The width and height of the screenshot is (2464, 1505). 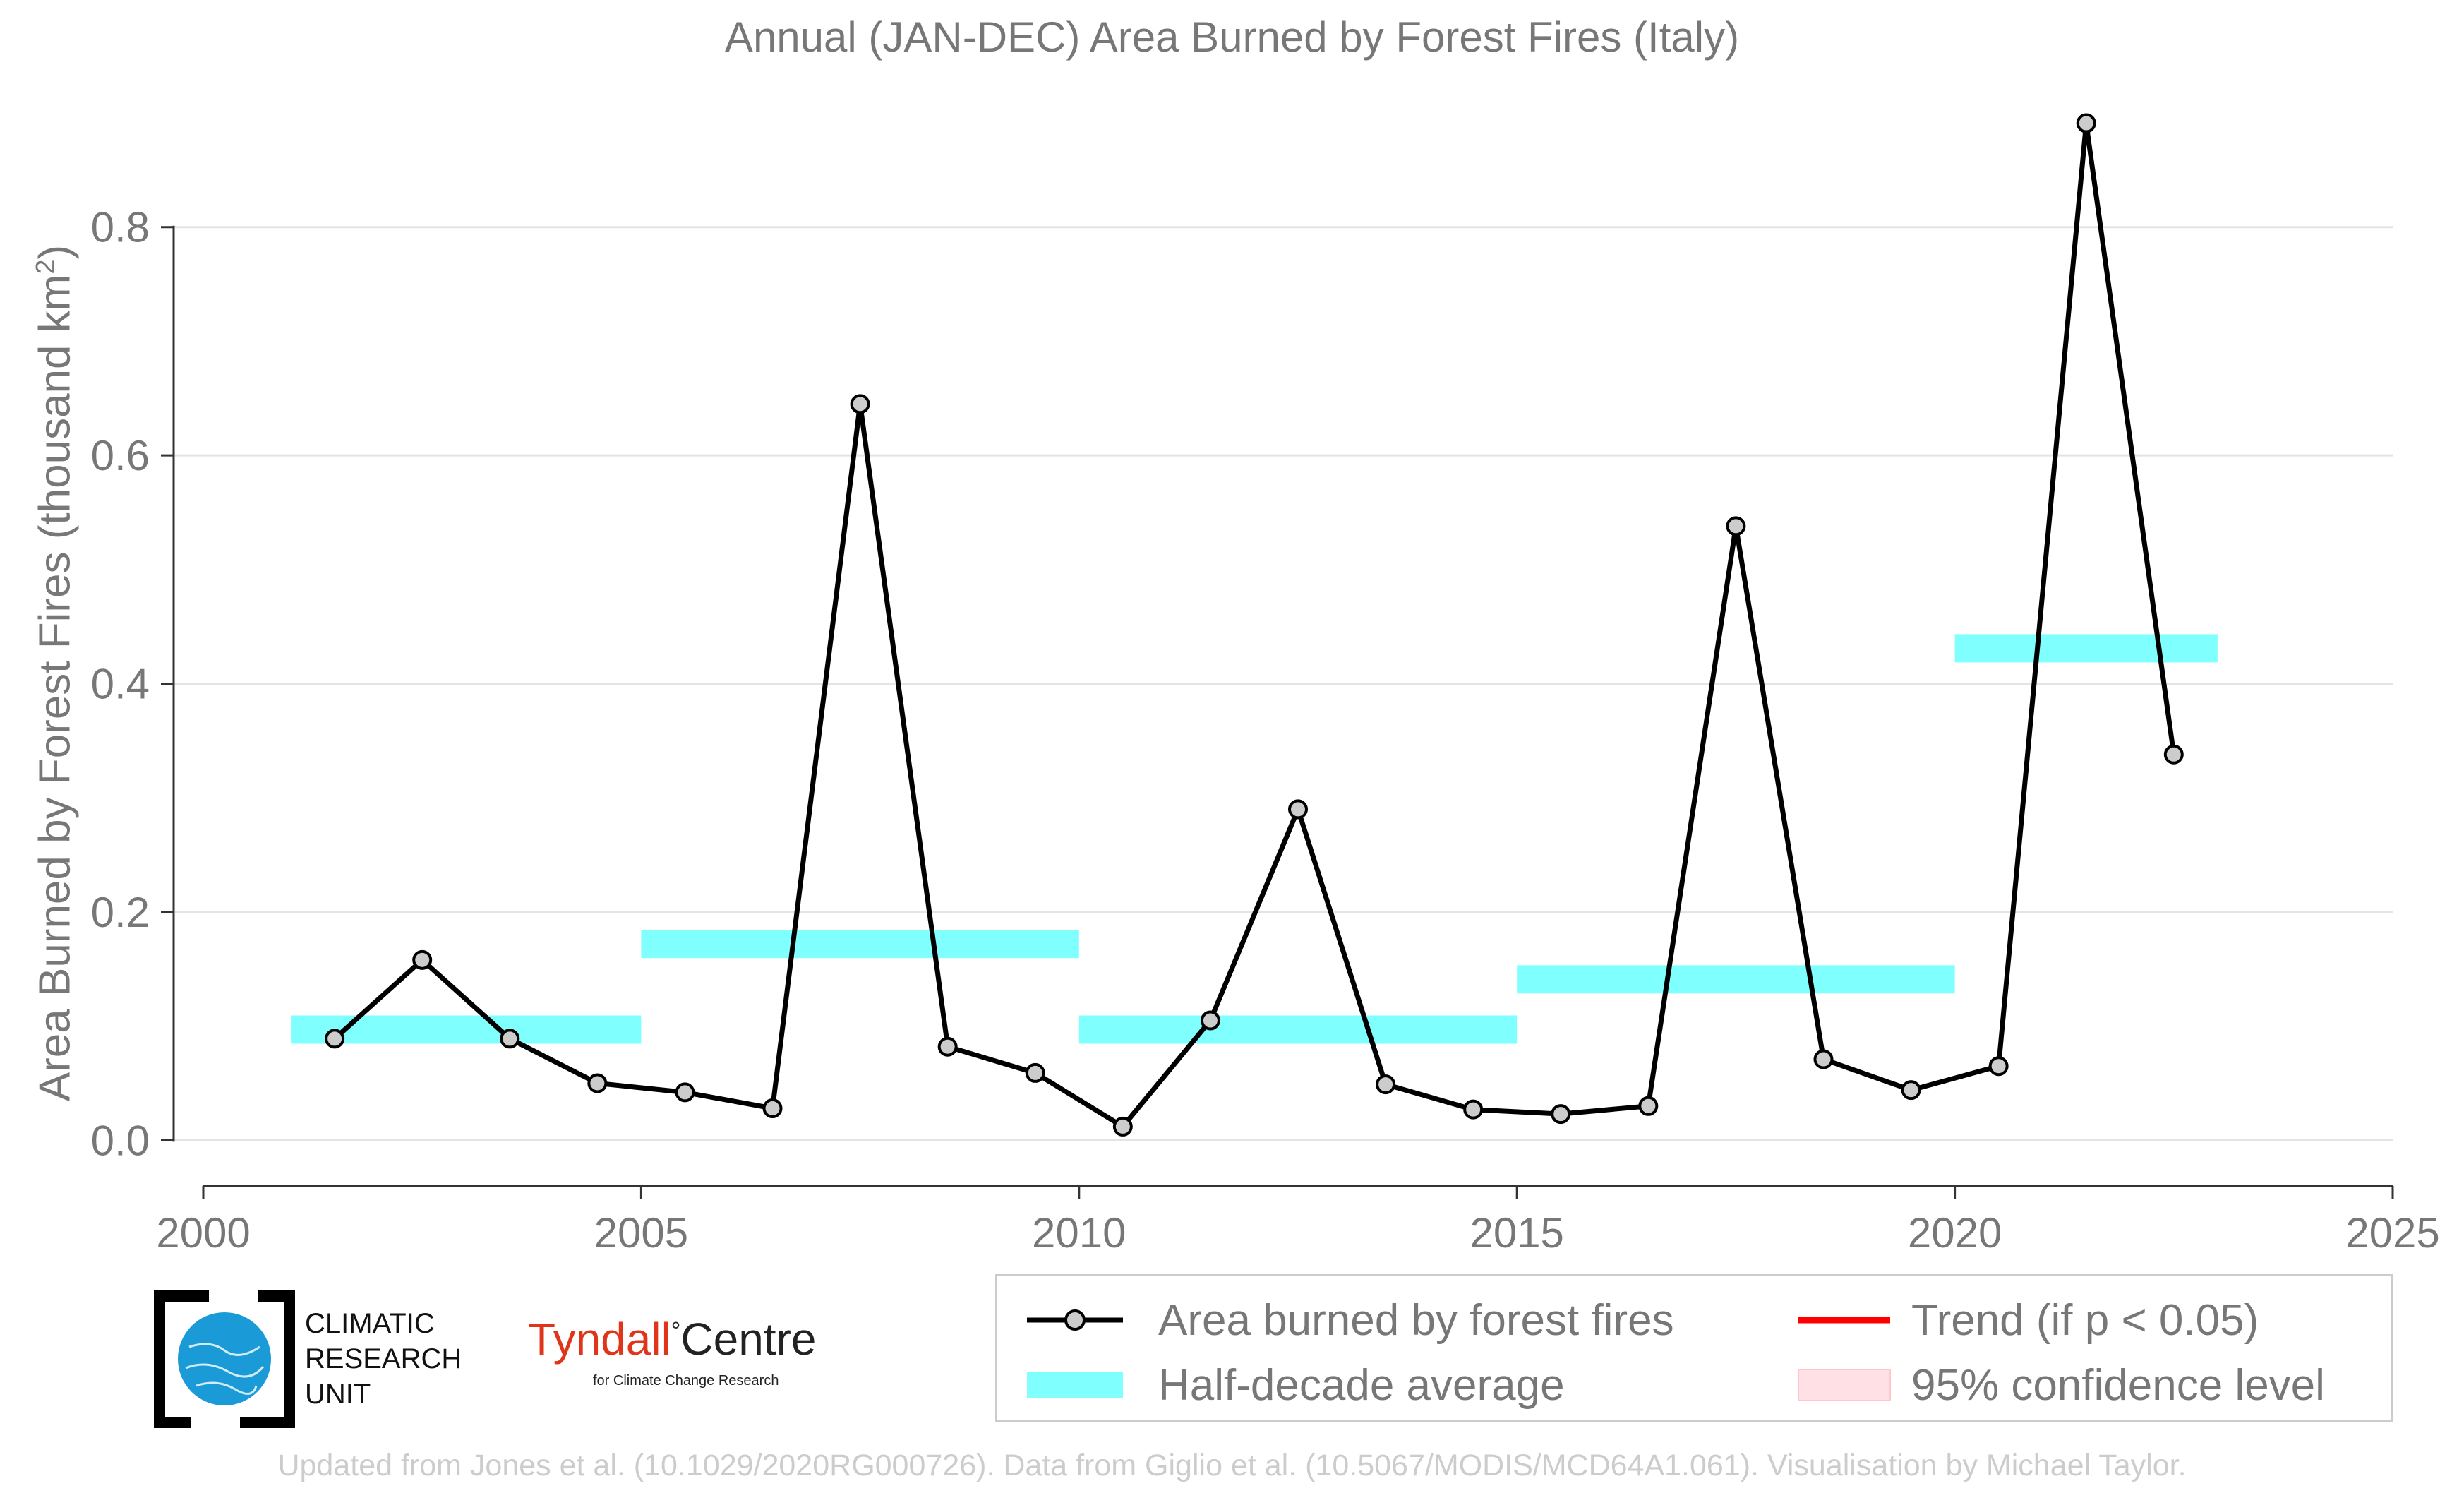 What do you see at coordinates (1416, 1320) in the screenshot?
I see `legend-label-area-burned: Area burned by forest fires` at bounding box center [1416, 1320].